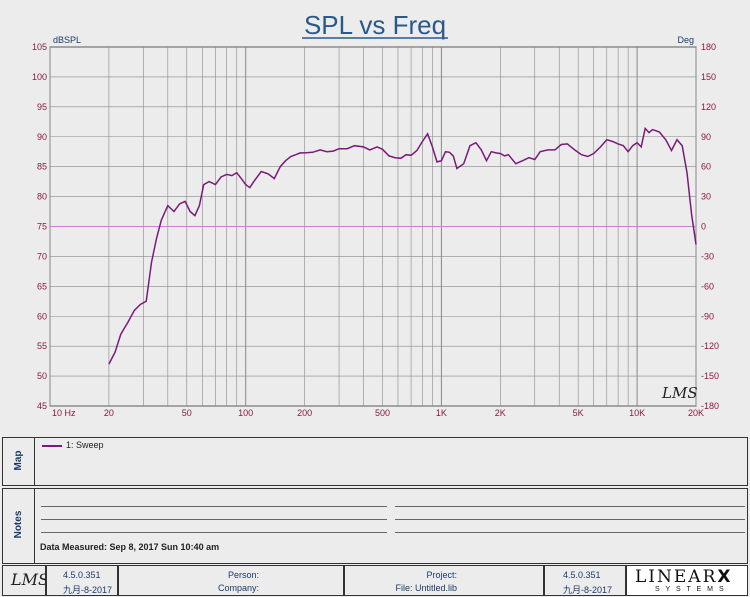  I want to click on y-tick-label-left: 75, so click(42, 227).